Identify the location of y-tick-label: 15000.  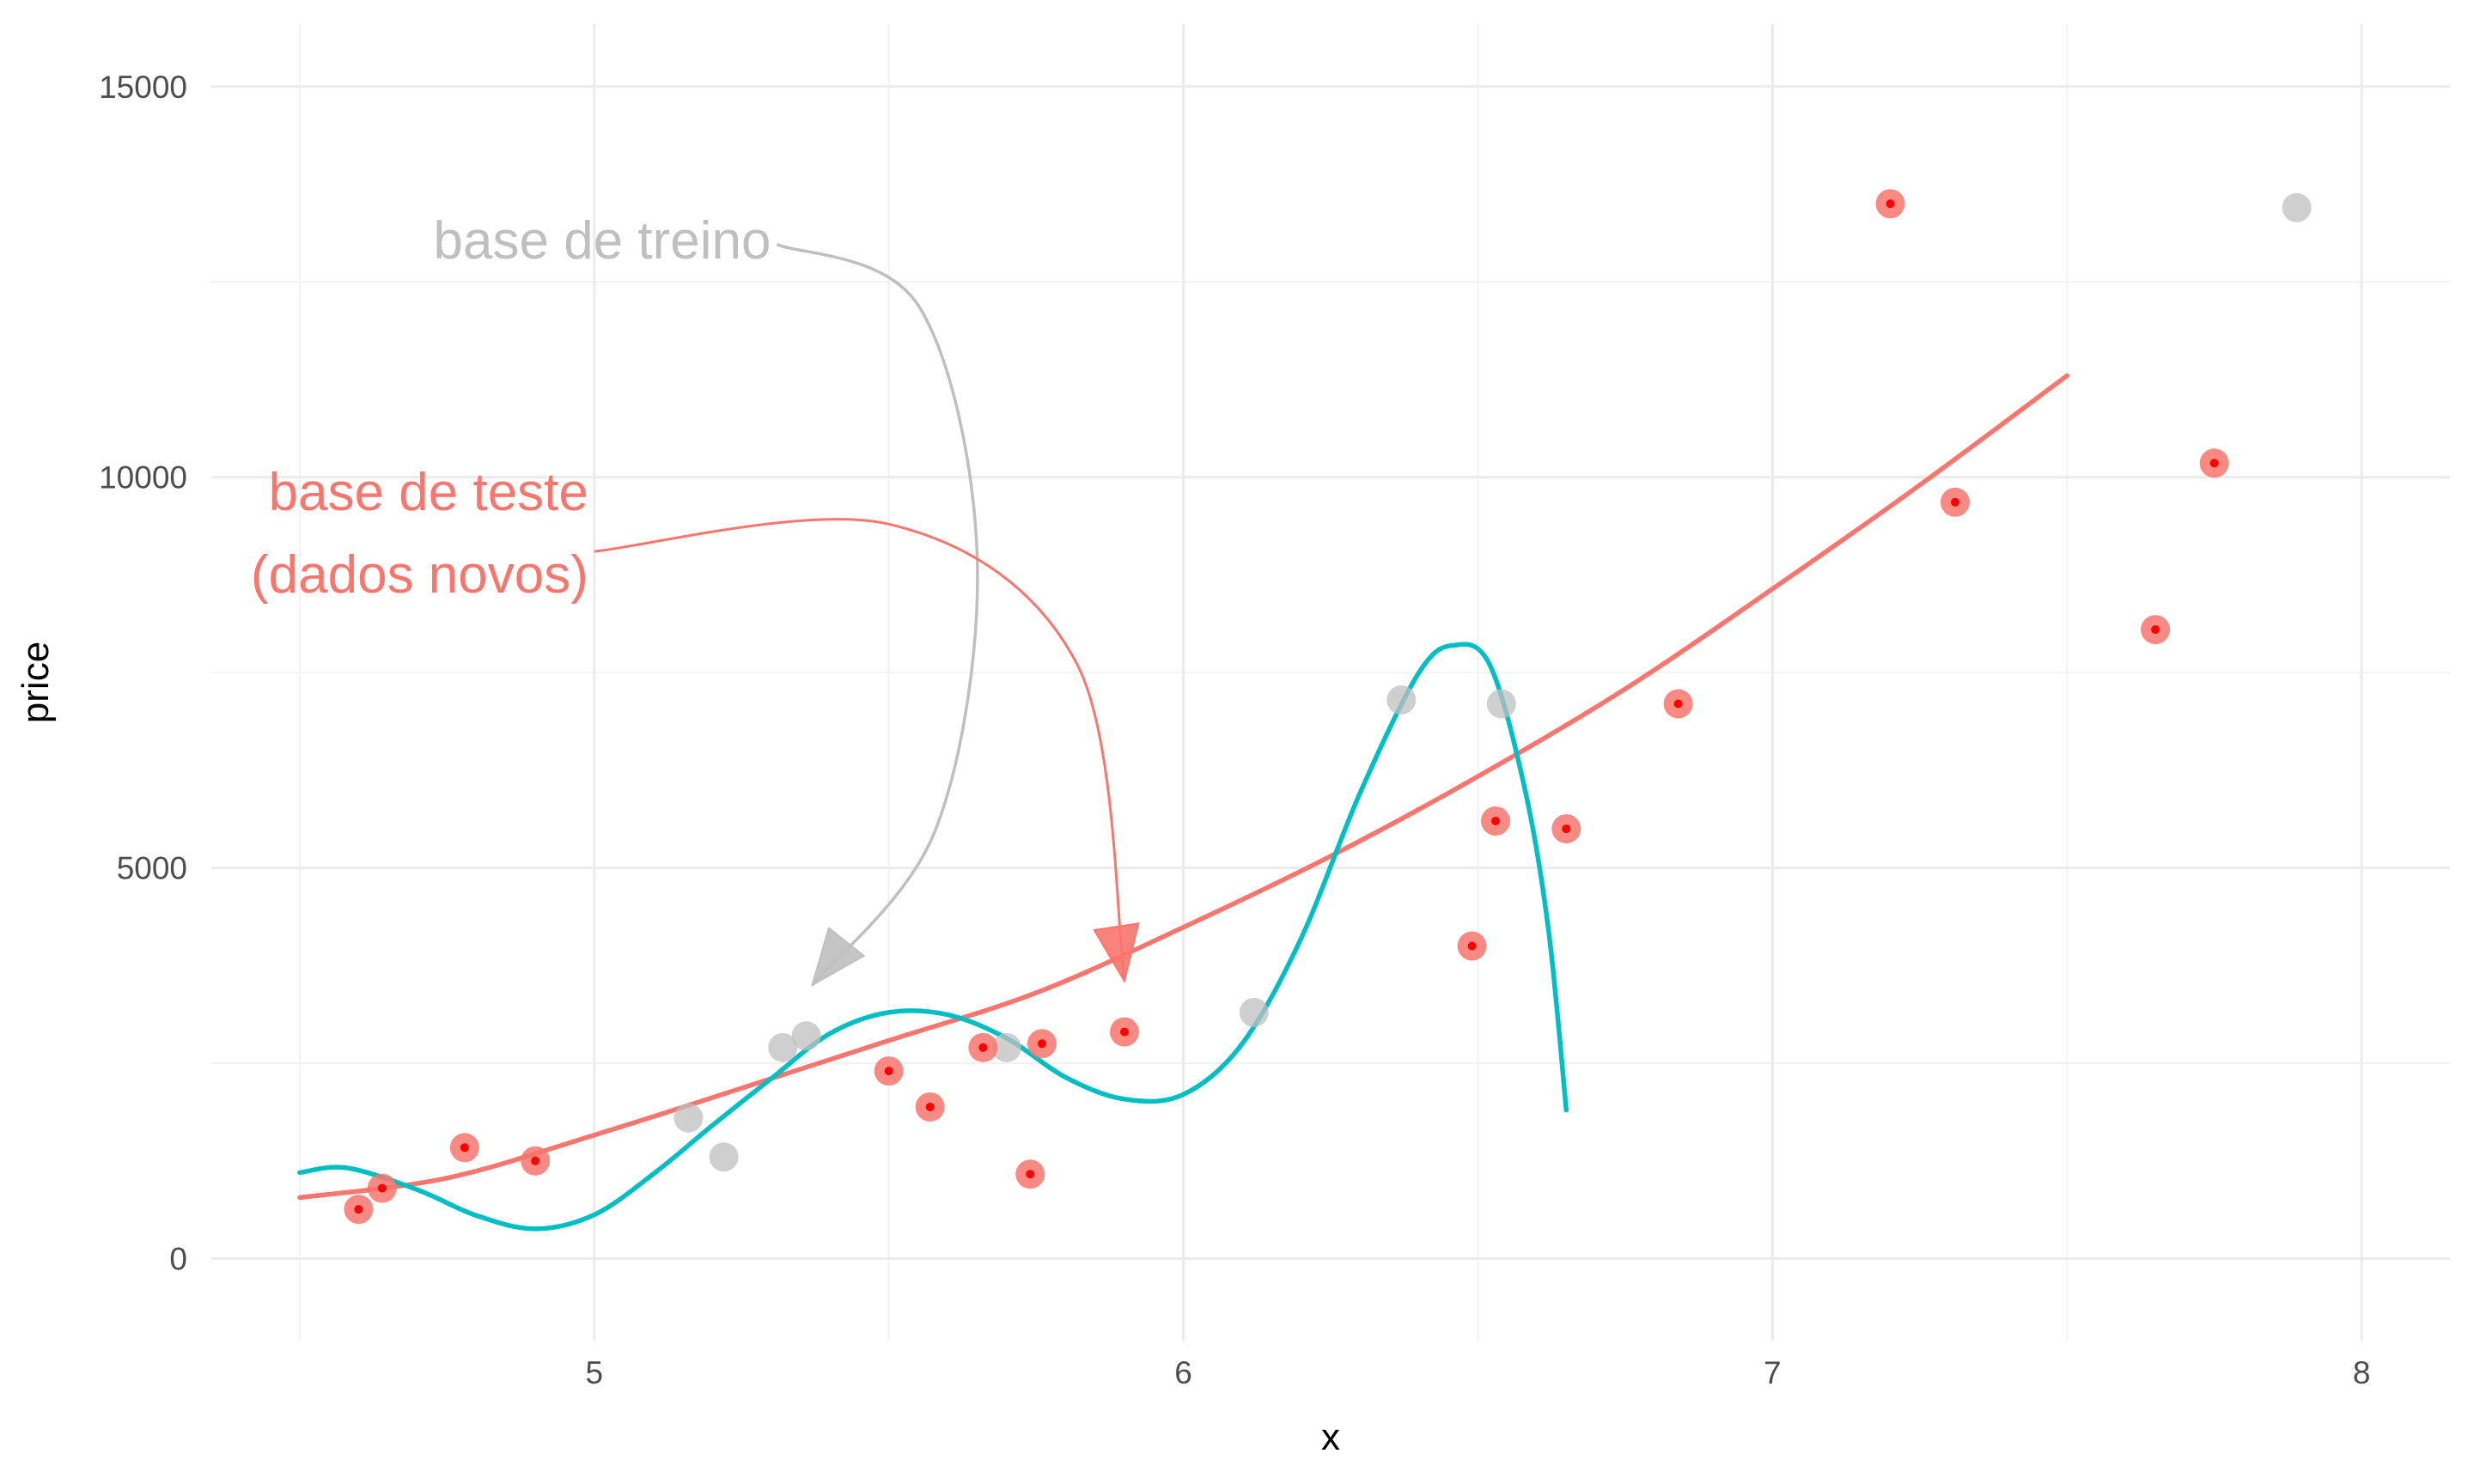
(143, 87).